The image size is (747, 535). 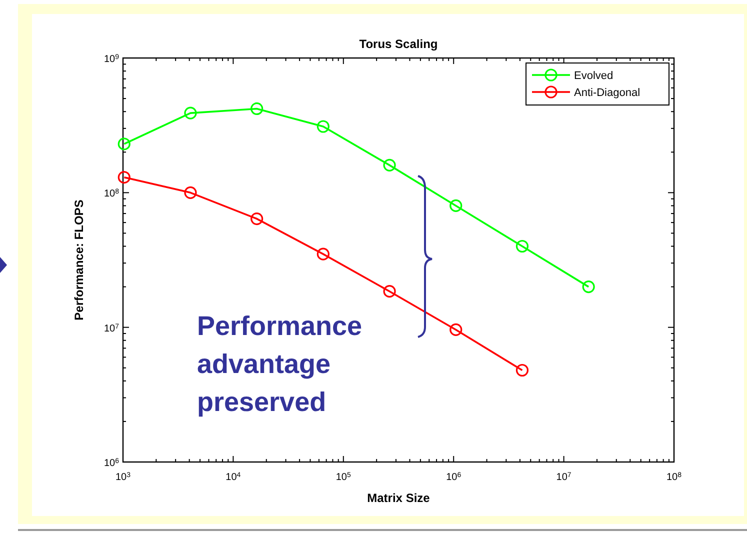 What do you see at coordinates (398, 498) in the screenshot?
I see `x-axis-title: Matrix Size` at bounding box center [398, 498].